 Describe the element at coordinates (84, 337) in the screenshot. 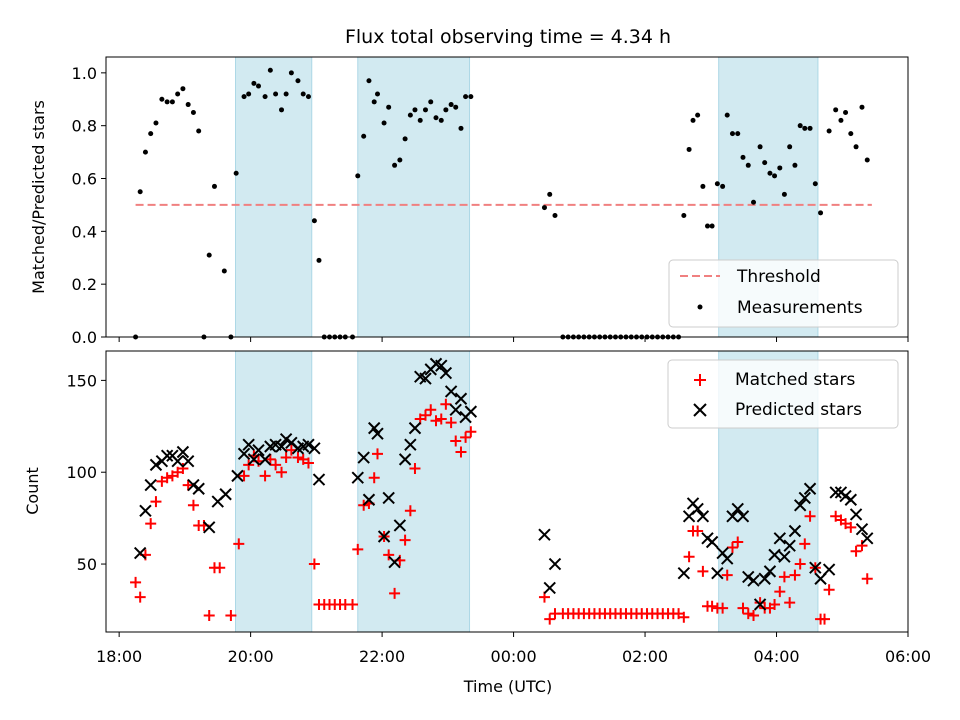

I see `y-tick-label: 0.0` at that location.